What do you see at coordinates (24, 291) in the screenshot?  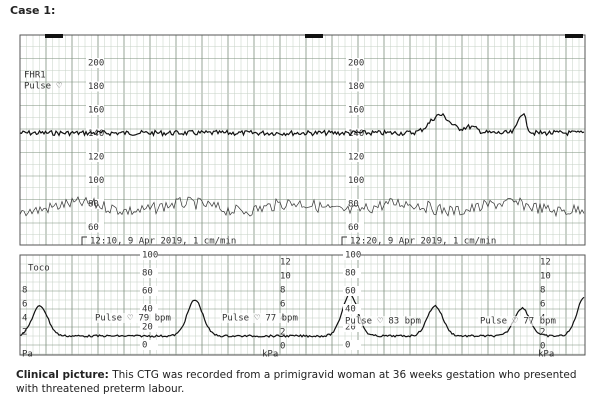 I see `left-scale-label: 8` at bounding box center [24, 291].